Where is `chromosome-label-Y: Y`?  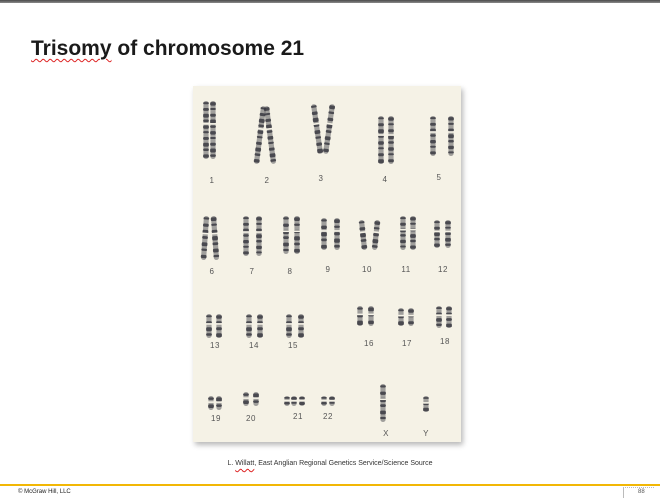 chromosome-label-Y: Y is located at coordinates (426, 433).